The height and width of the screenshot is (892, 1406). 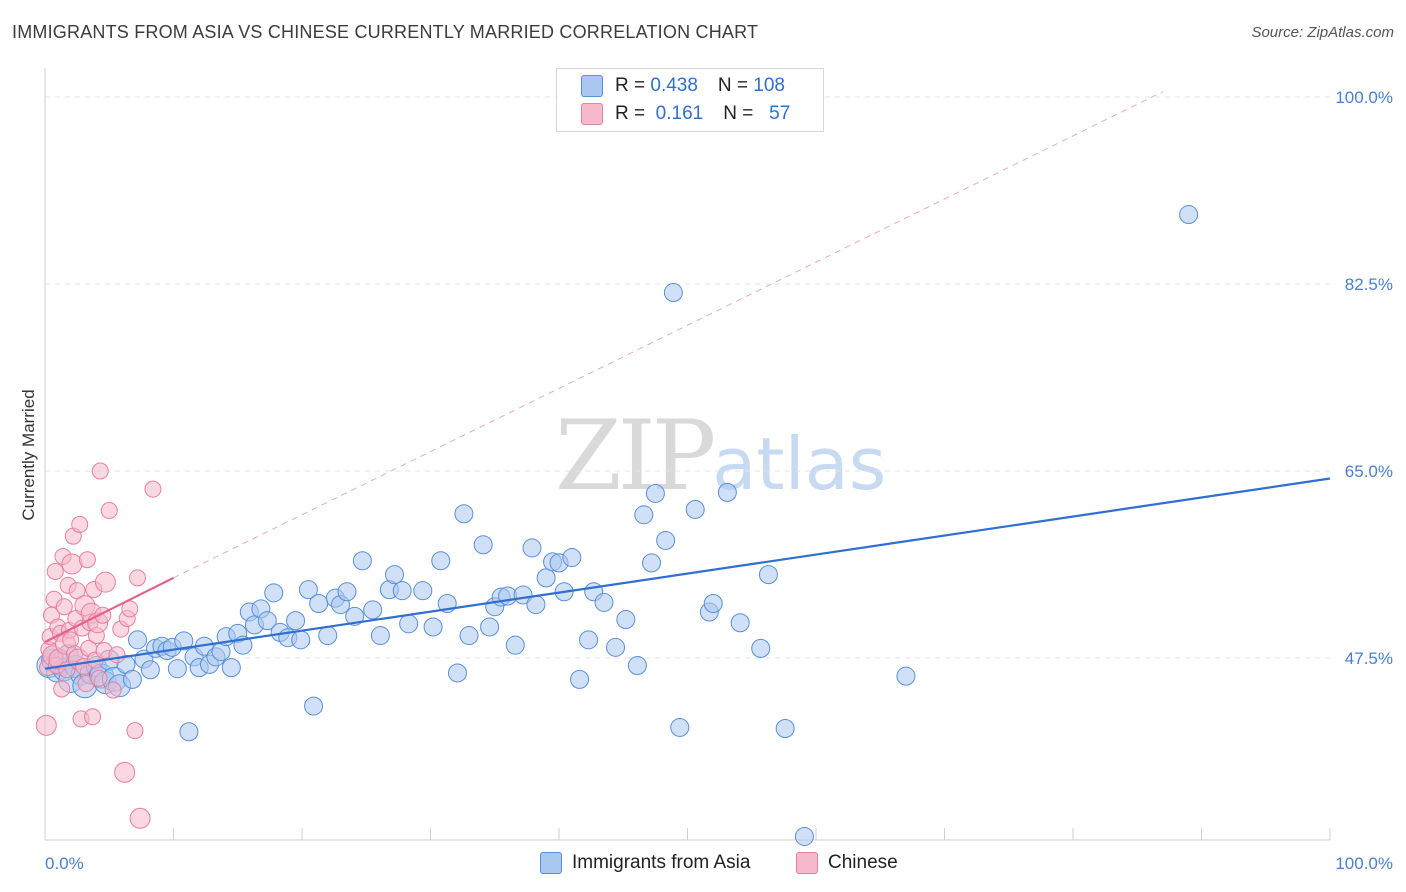 I want to click on bottom-legend-immigrants: Immigrants from Asia, so click(x=645, y=863).